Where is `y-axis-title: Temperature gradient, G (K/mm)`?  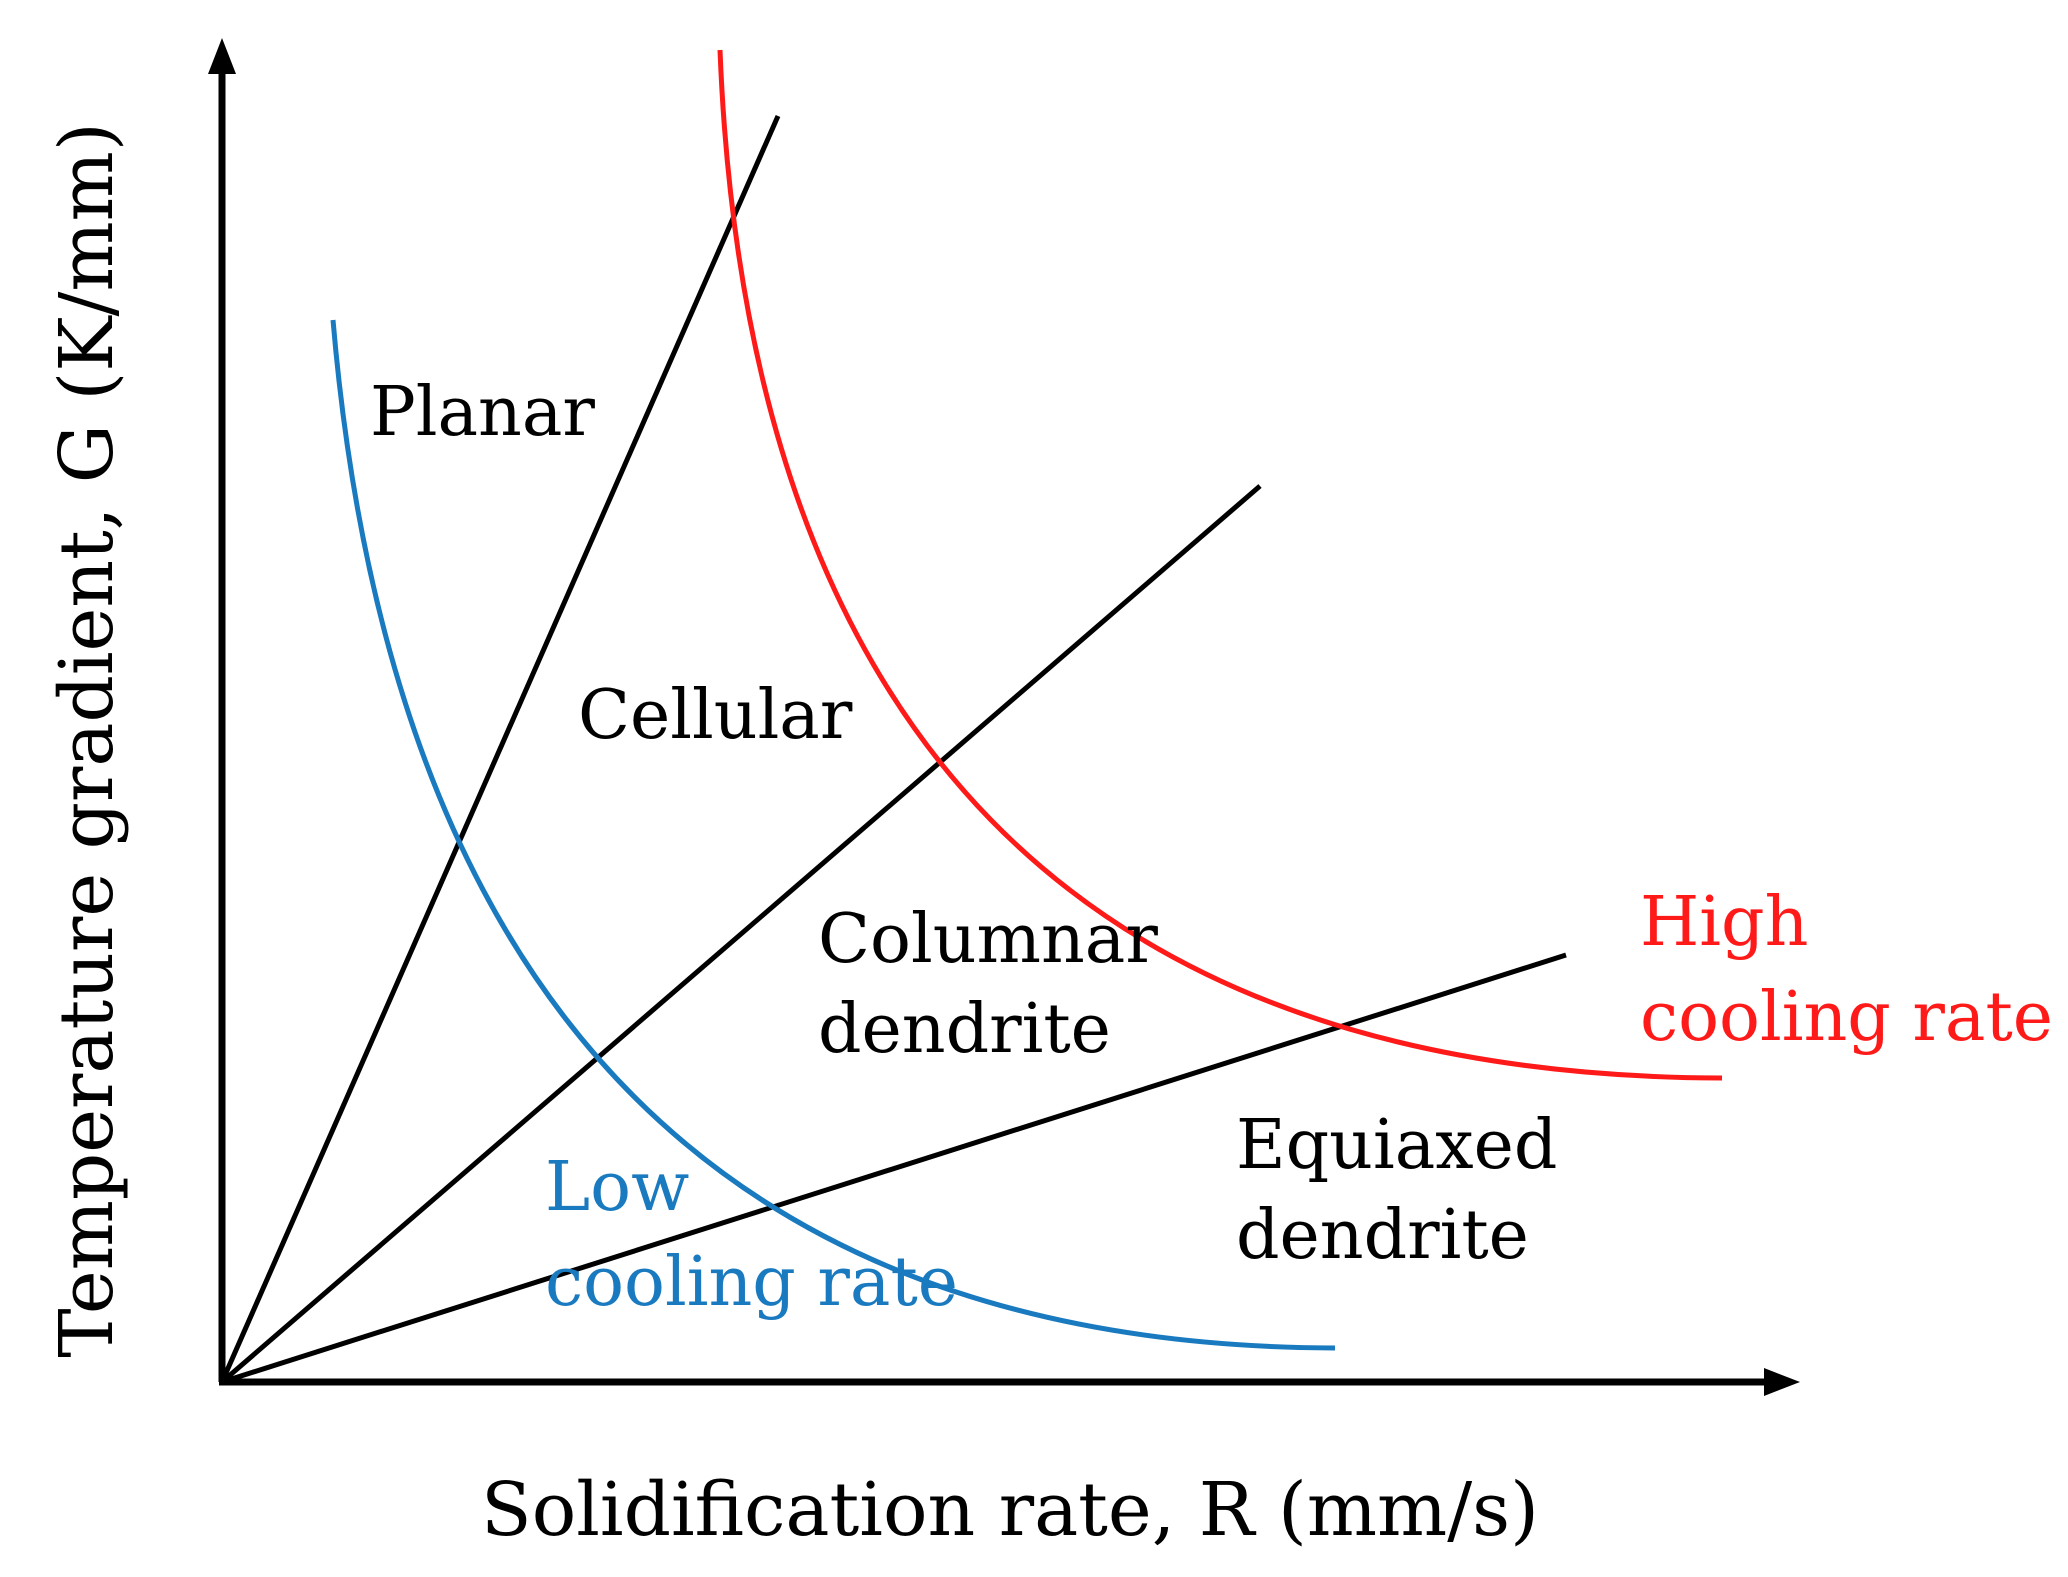
y-axis-title: Temperature gradient, G (K/mm) is located at coordinates (87, 739).